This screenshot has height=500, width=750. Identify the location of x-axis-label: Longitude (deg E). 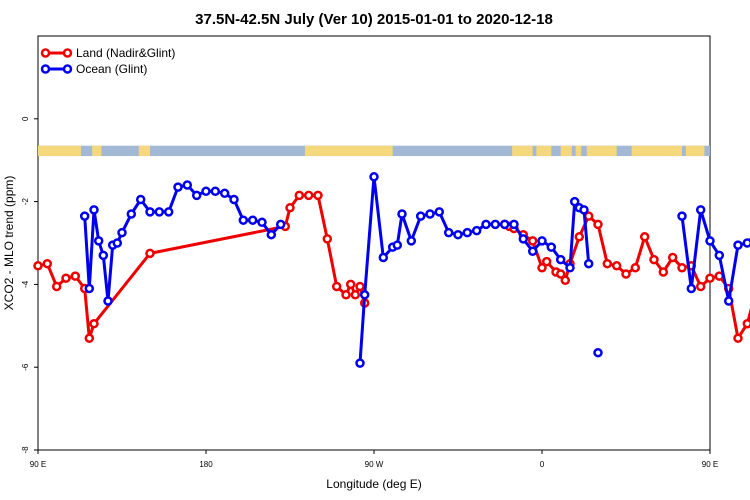
(373, 484).